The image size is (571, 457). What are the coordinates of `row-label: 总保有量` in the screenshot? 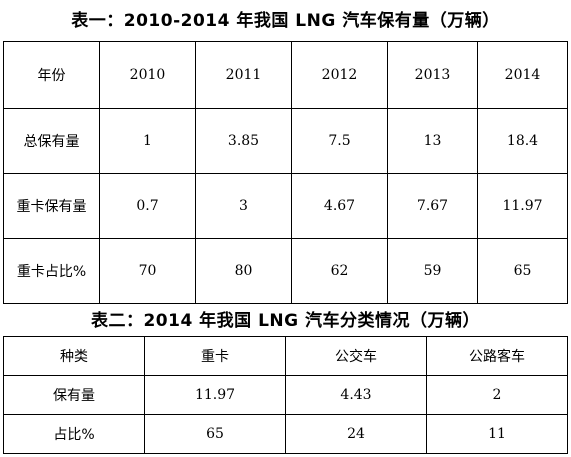 It's located at (51, 141).